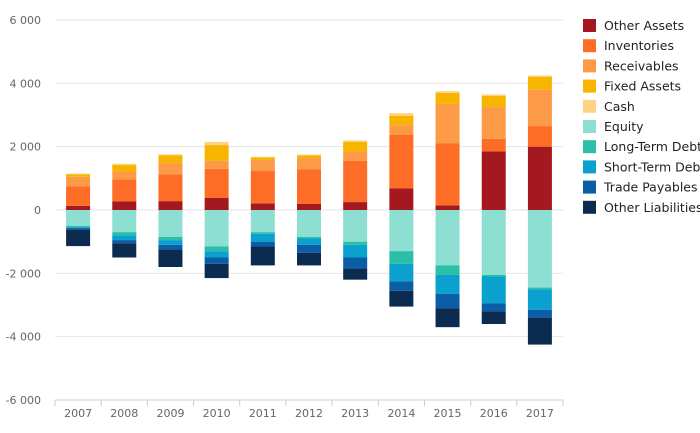 This screenshot has width=700, height=433. Describe the element at coordinates (540, 413) in the screenshot. I see `x-tick-label: 2017` at that location.